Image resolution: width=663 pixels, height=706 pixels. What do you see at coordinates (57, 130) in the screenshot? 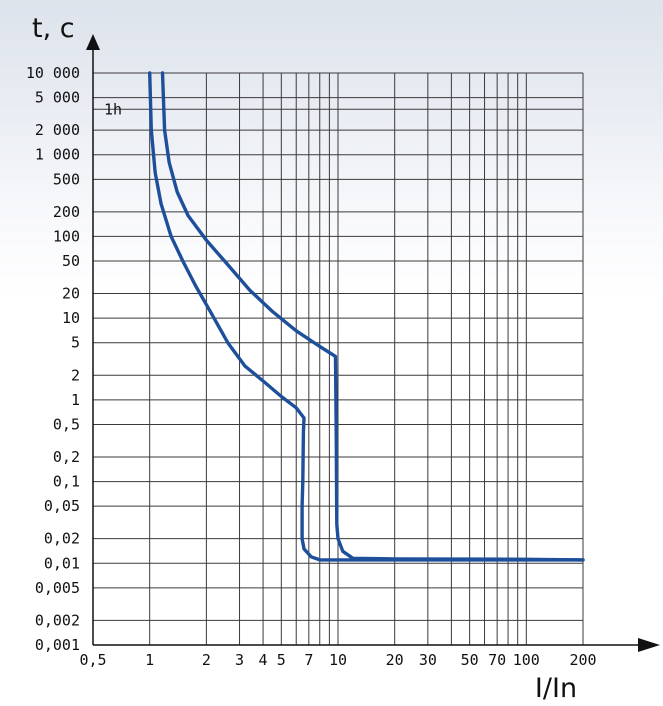
I see `y-tick-label: 2 000` at bounding box center [57, 130].